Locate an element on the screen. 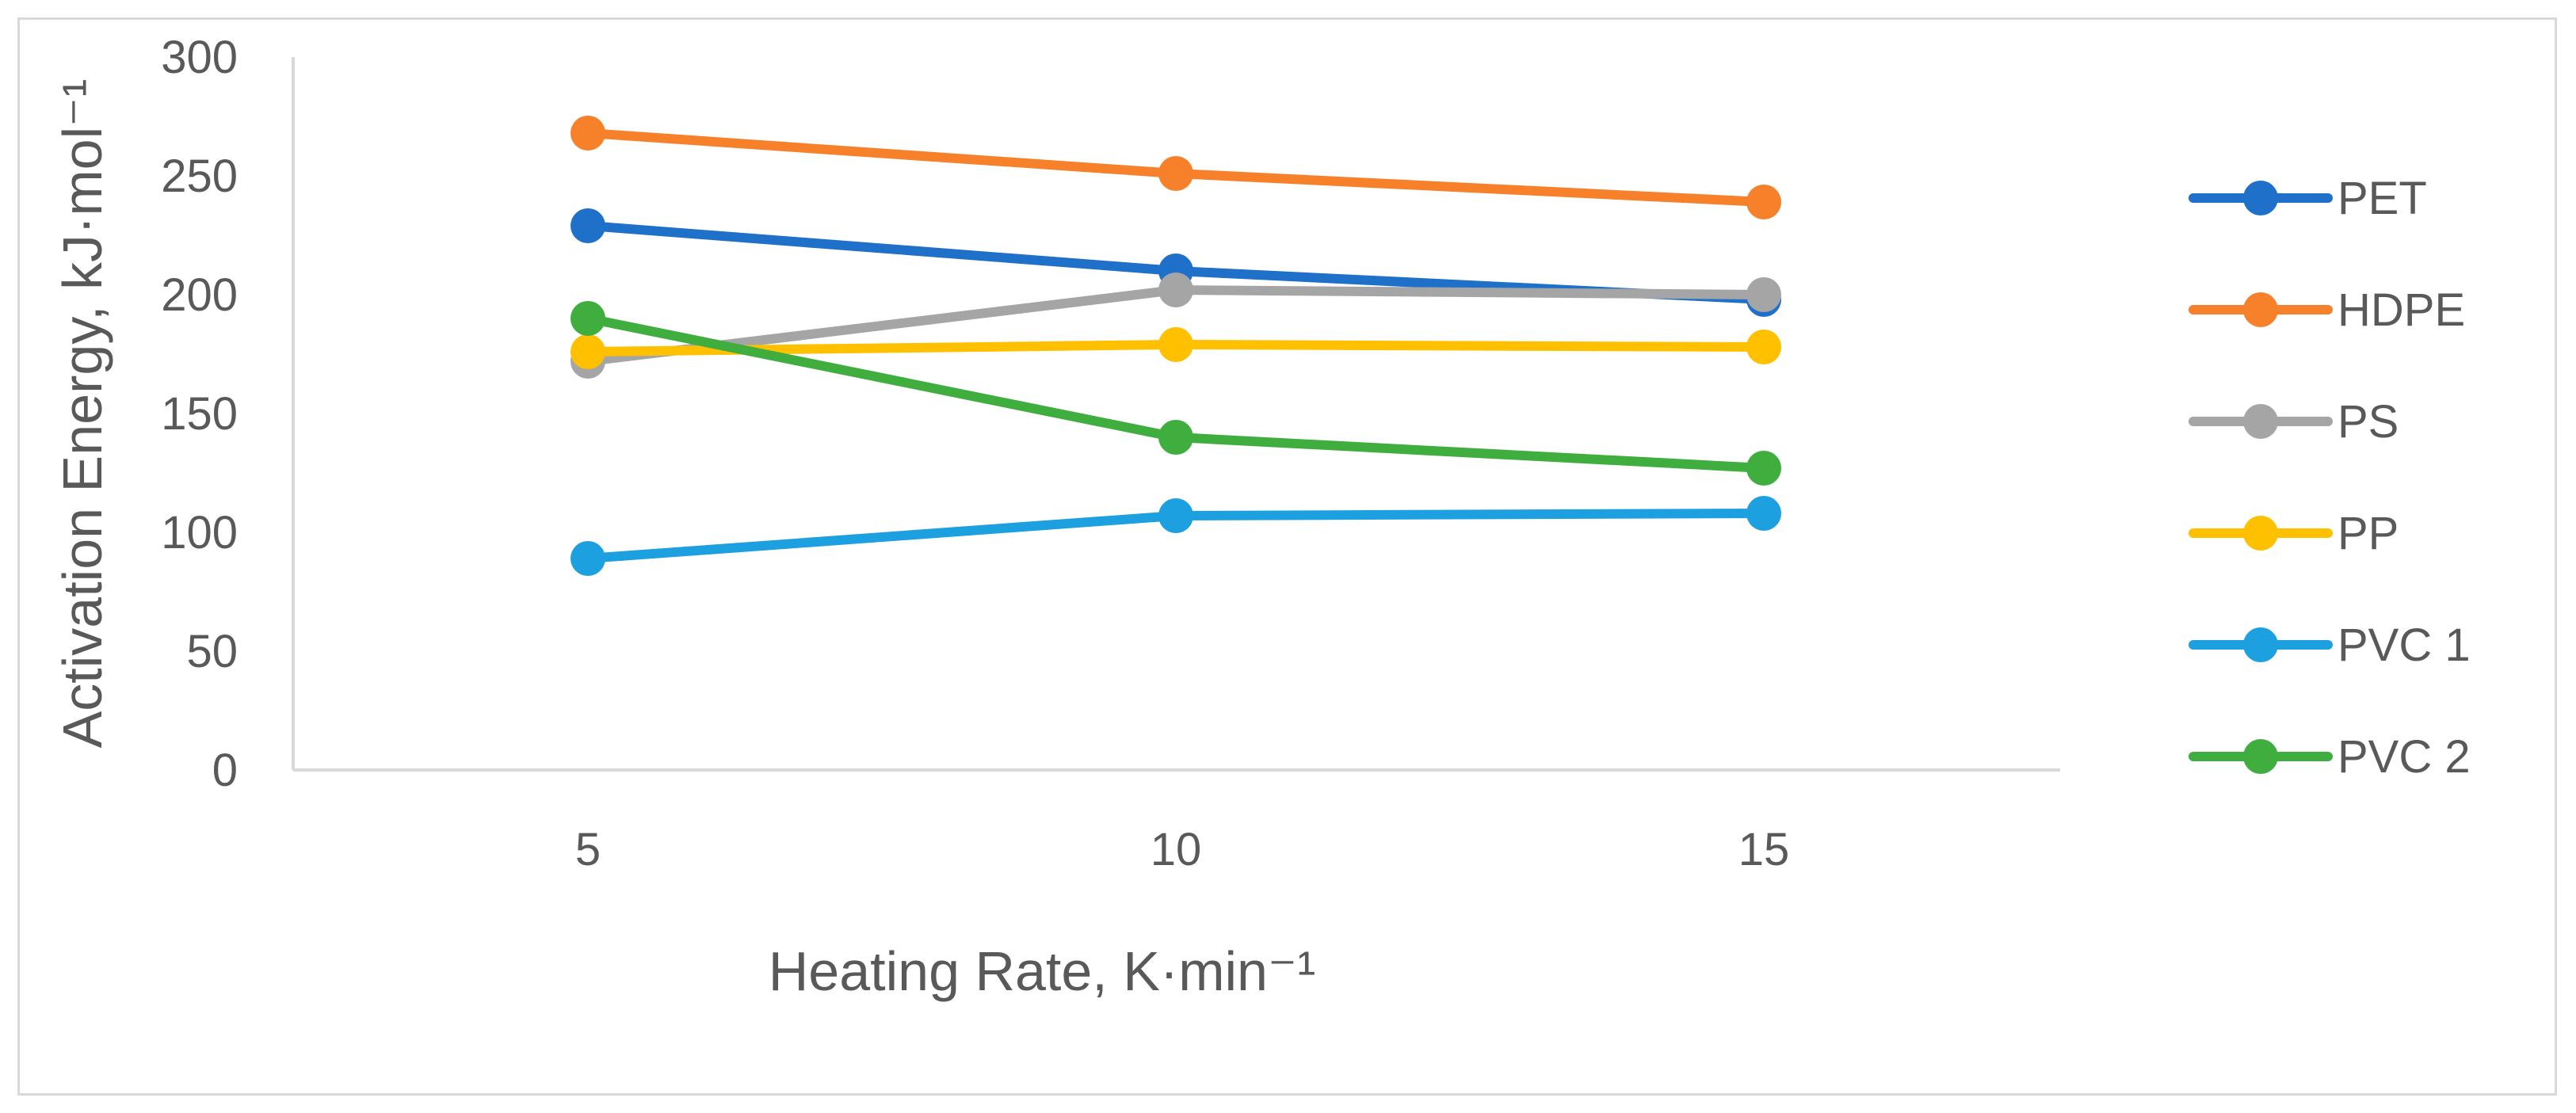  y-tick-label: 200 is located at coordinates (199, 295).